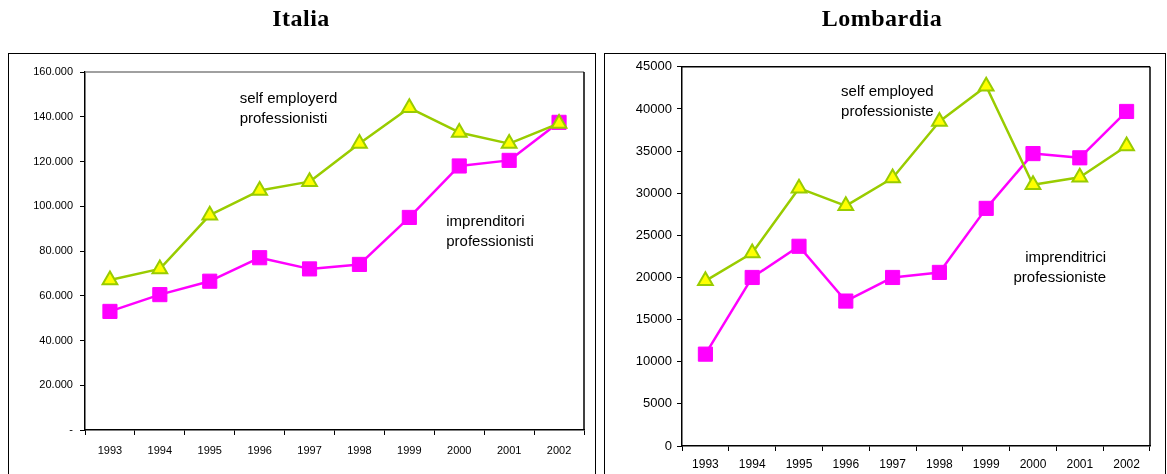 This screenshot has height=474, width=1167. I want to click on y-tick-label: 30000, so click(653, 192).